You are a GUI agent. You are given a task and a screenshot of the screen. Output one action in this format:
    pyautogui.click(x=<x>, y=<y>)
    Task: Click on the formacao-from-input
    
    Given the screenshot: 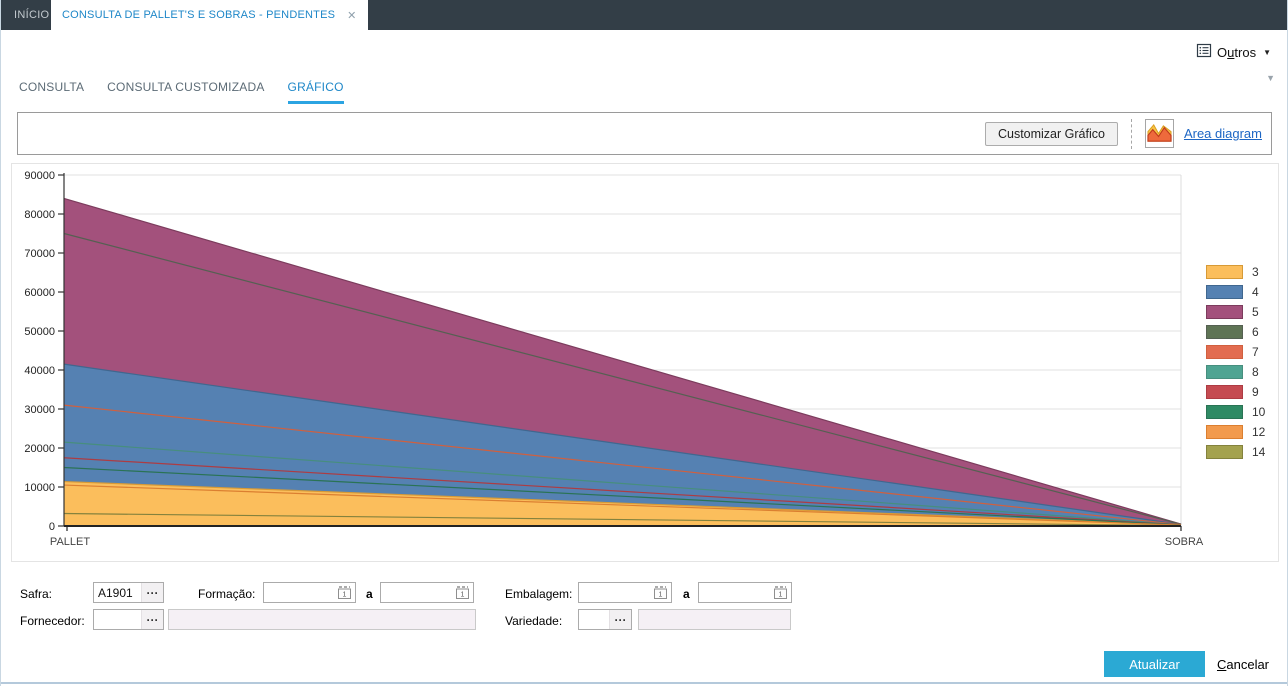 What is the action you would take?
    pyautogui.click(x=298, y=592)
    